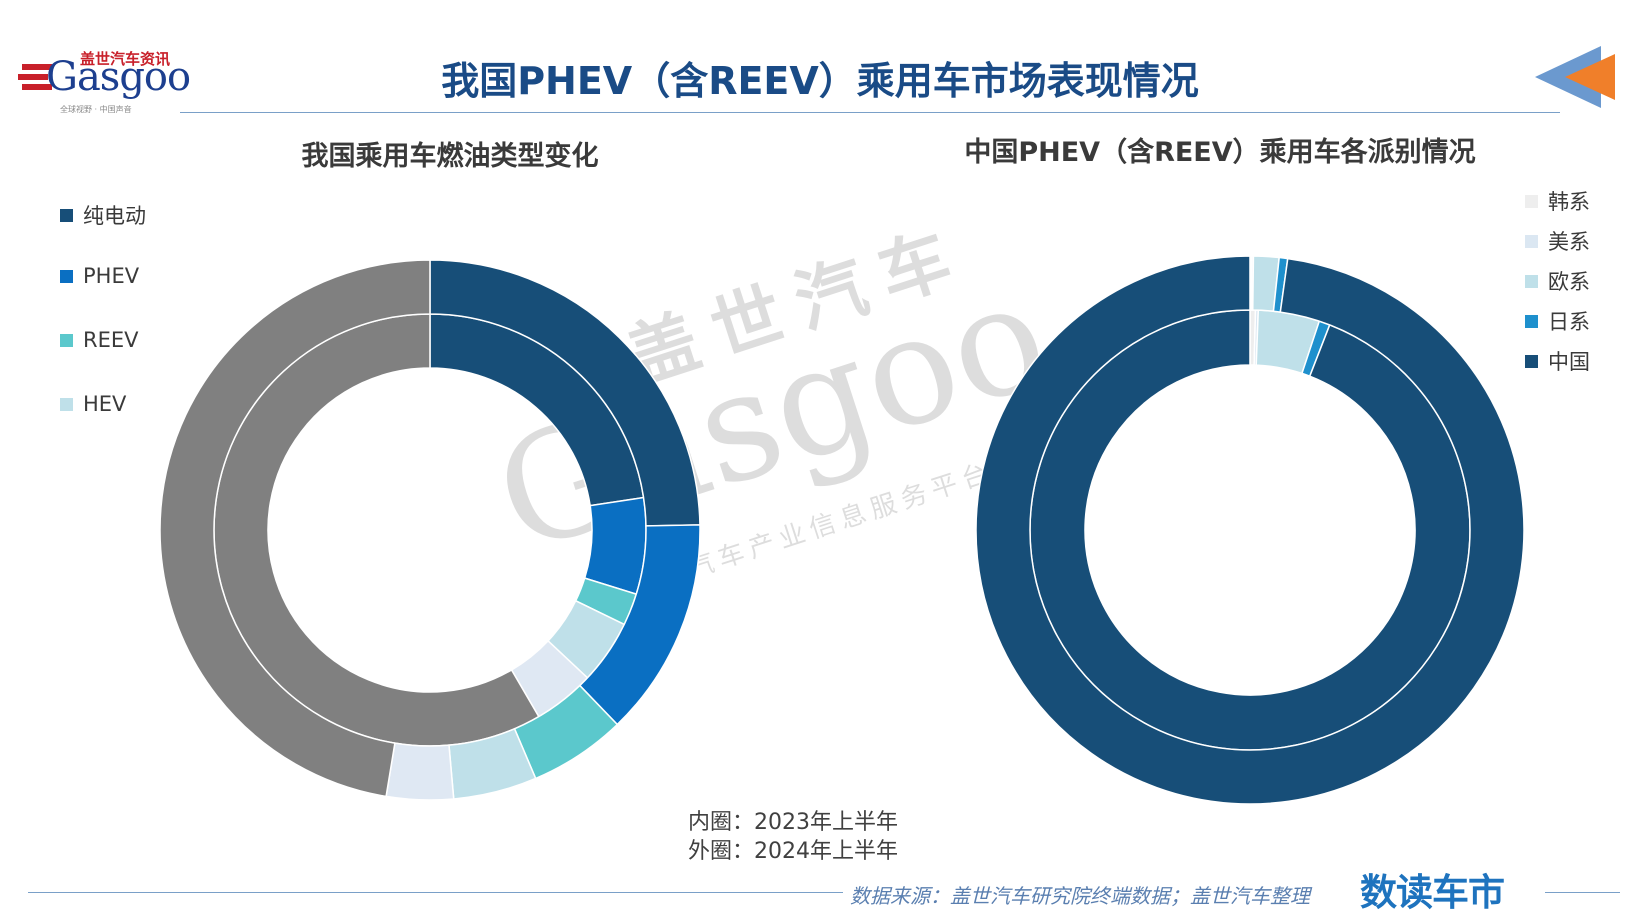 This screenshot has width=1640, height=922. What do you see at coordinates (1569, 202) in the screenshot?
I see `legend-label: 韩系` at bounding box center [1569, 202].